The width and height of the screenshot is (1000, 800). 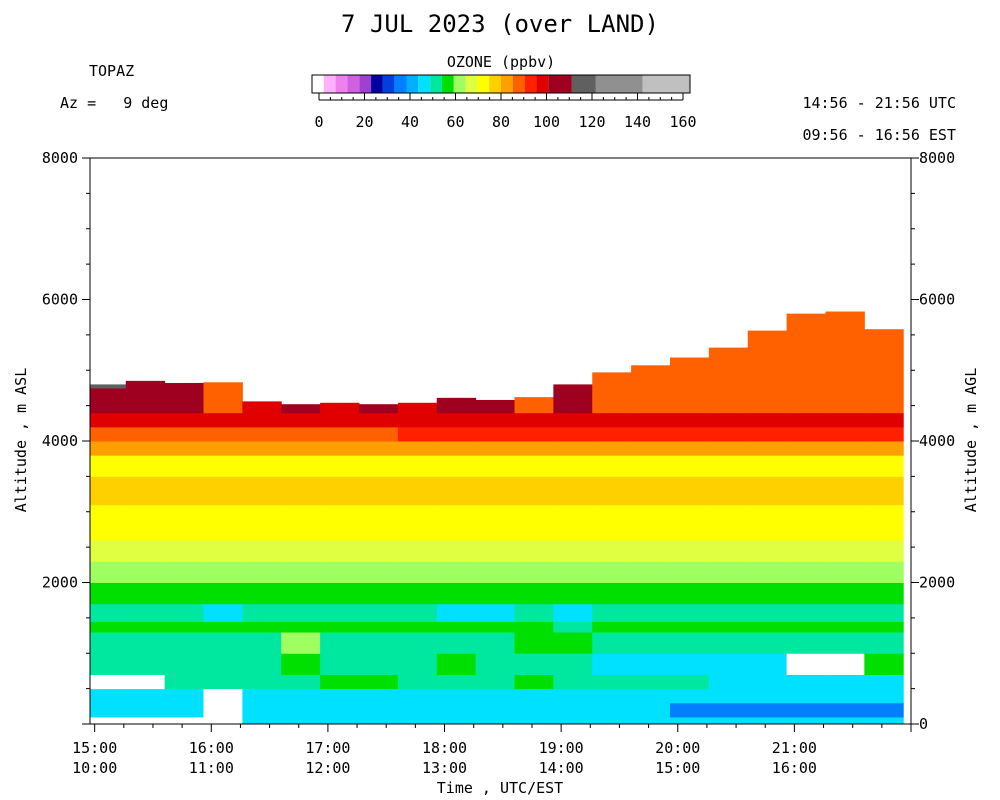 What do you see at coordinates (682, 122) in the screenshot?
I see `colorbar-tick-label: 160` at bounding box center [682, 122].